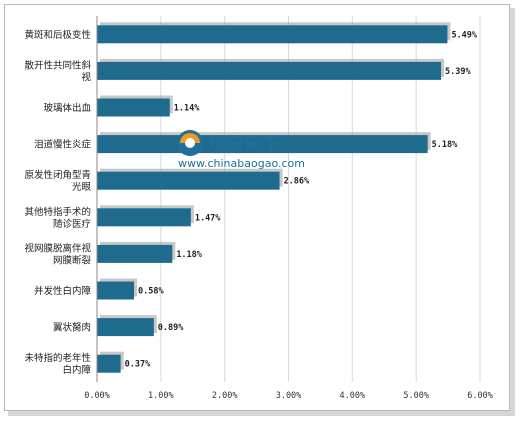 This screenshot has width=520, height=421. What do you see at coordinates (225, 396) in the screenshot?
I see `x-tick-label: 2.00%` at bounding box center [225, 396].